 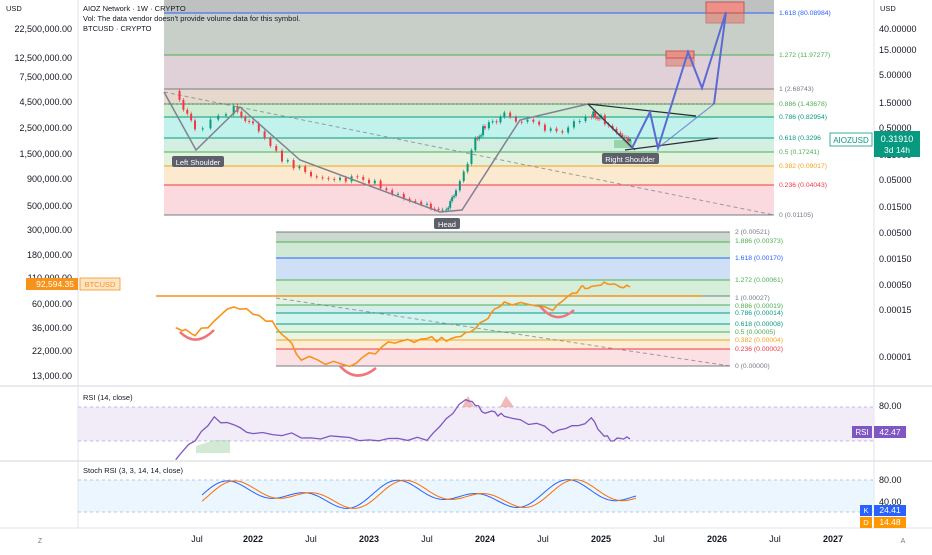 I want to click on target-box-mid-lower, so click(x=680, y=62).